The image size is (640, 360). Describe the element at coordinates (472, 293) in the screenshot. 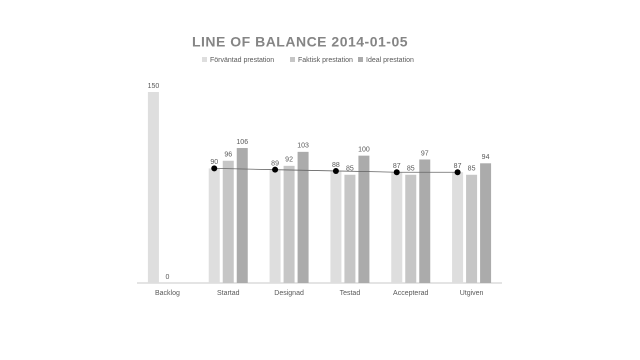

I see `x-tick-label: Utgiven` at that location.